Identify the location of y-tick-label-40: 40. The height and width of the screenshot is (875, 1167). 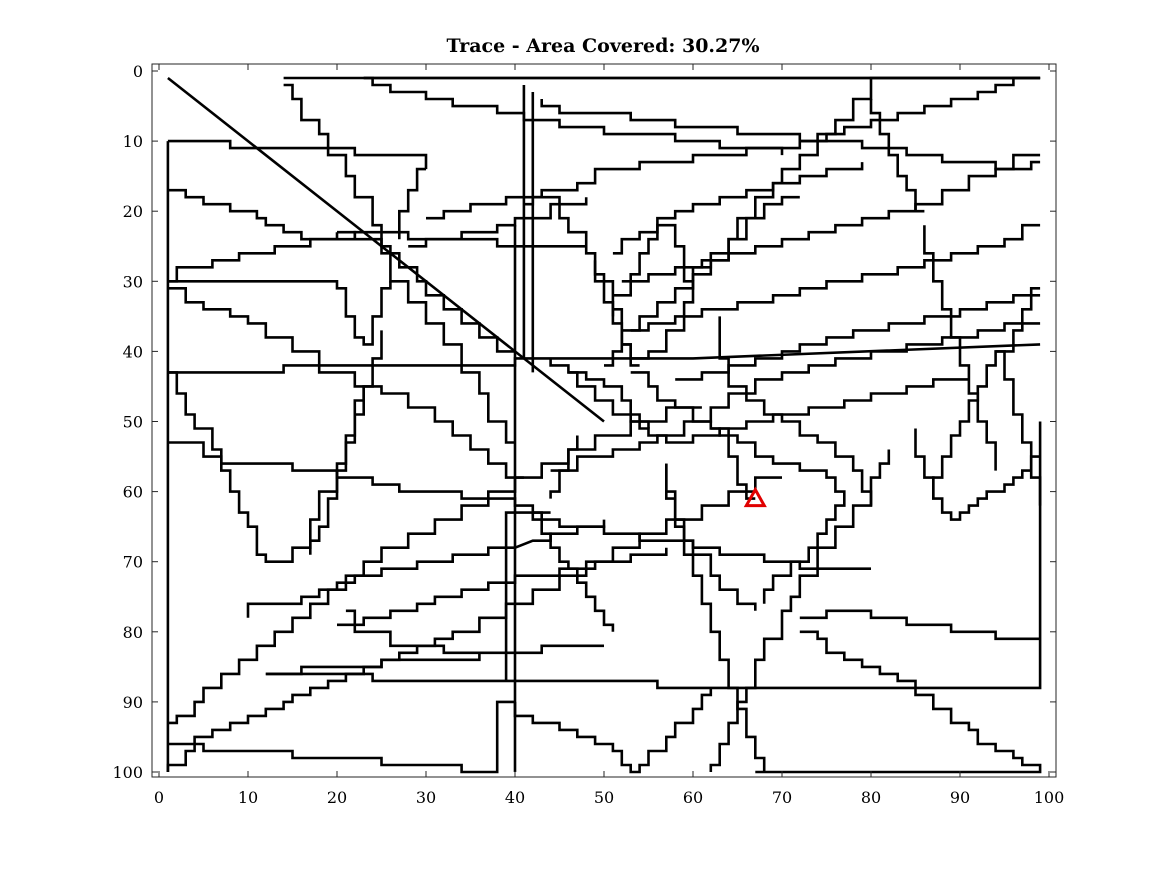
(133, 351).